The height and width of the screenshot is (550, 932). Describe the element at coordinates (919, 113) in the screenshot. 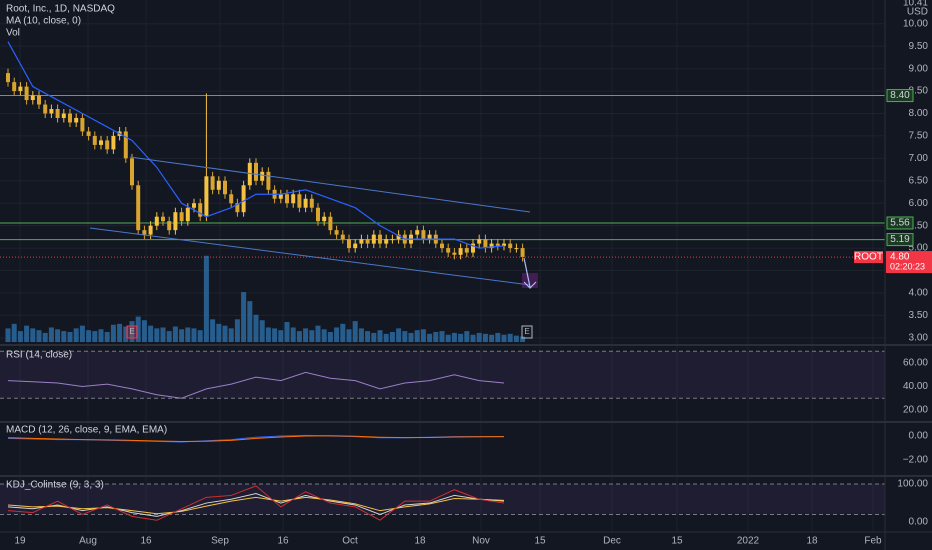

I see `y-tick-label: 8.00` at that location.